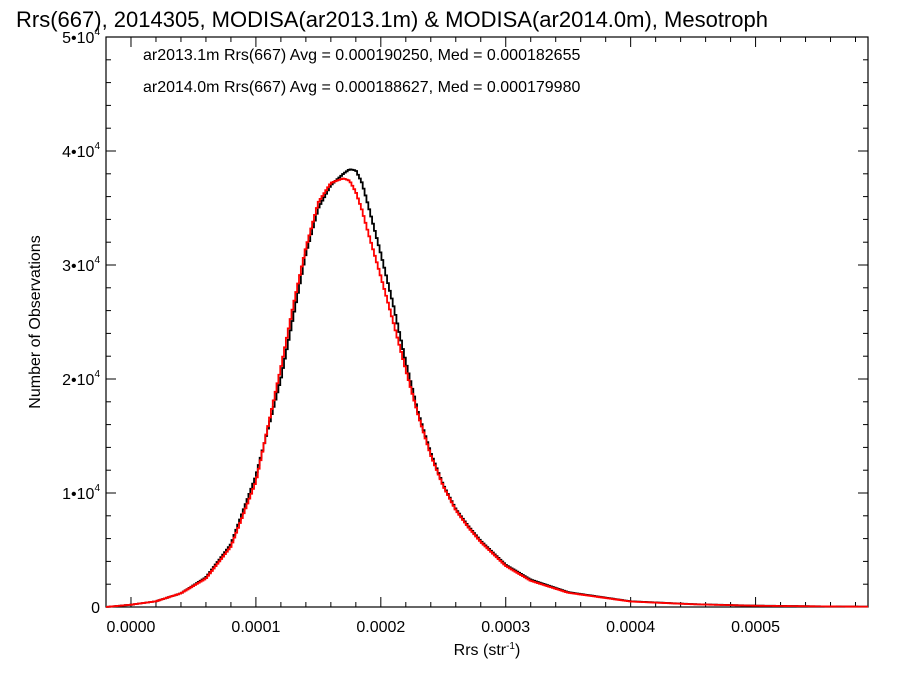  I want to click on x-tick-label: 0.0002, so click(380, 627).